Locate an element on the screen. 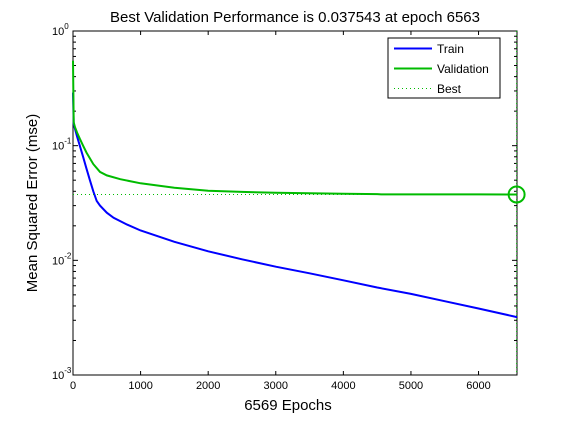 Image resolution: width=561 pixels, height=425 pixels. y-tick-exponent: -2 is located at coordinates (68, 255).